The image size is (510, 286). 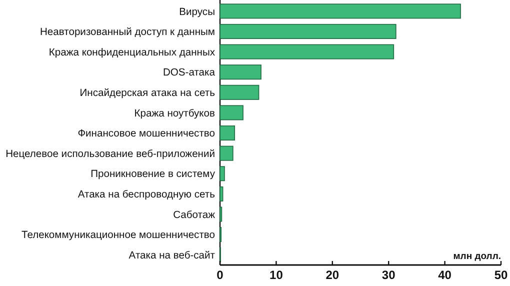 What do you see at coordinates (189, 73) in the screenshot?
I see `y-tick-label: DOS-атака` at bounding box center [189, 73].